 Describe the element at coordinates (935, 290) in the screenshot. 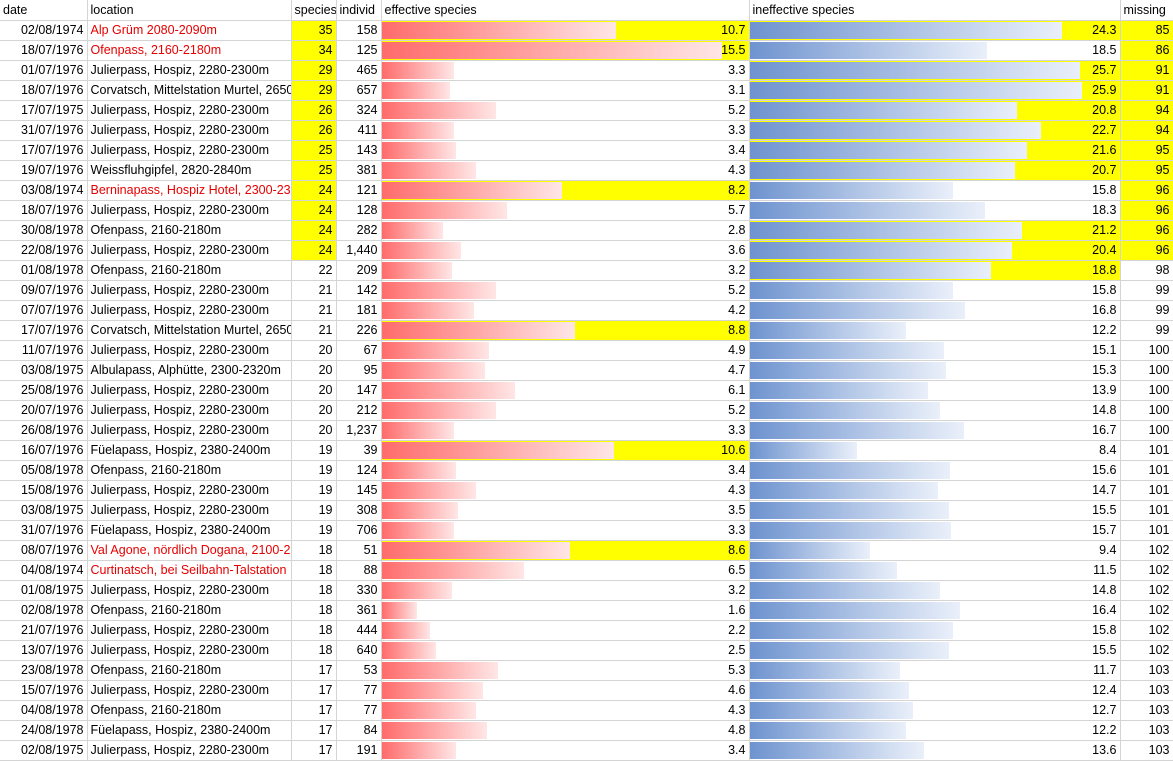

I see `ineffective-species-cell: 15.8` at that location.